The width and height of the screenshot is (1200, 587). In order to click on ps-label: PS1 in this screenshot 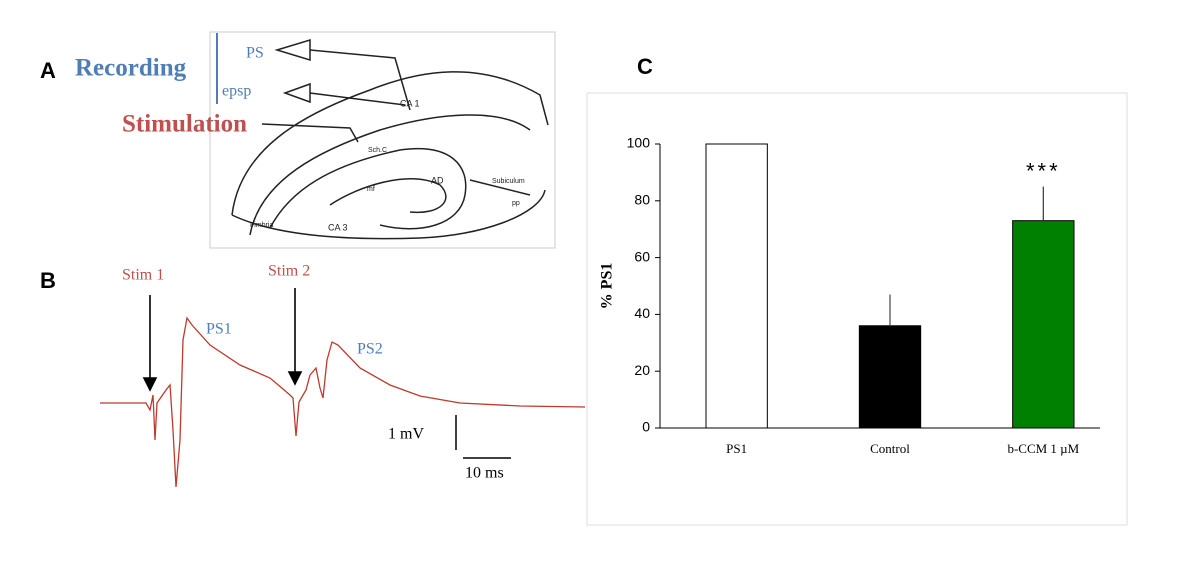, I will do `click(219, 329)`.